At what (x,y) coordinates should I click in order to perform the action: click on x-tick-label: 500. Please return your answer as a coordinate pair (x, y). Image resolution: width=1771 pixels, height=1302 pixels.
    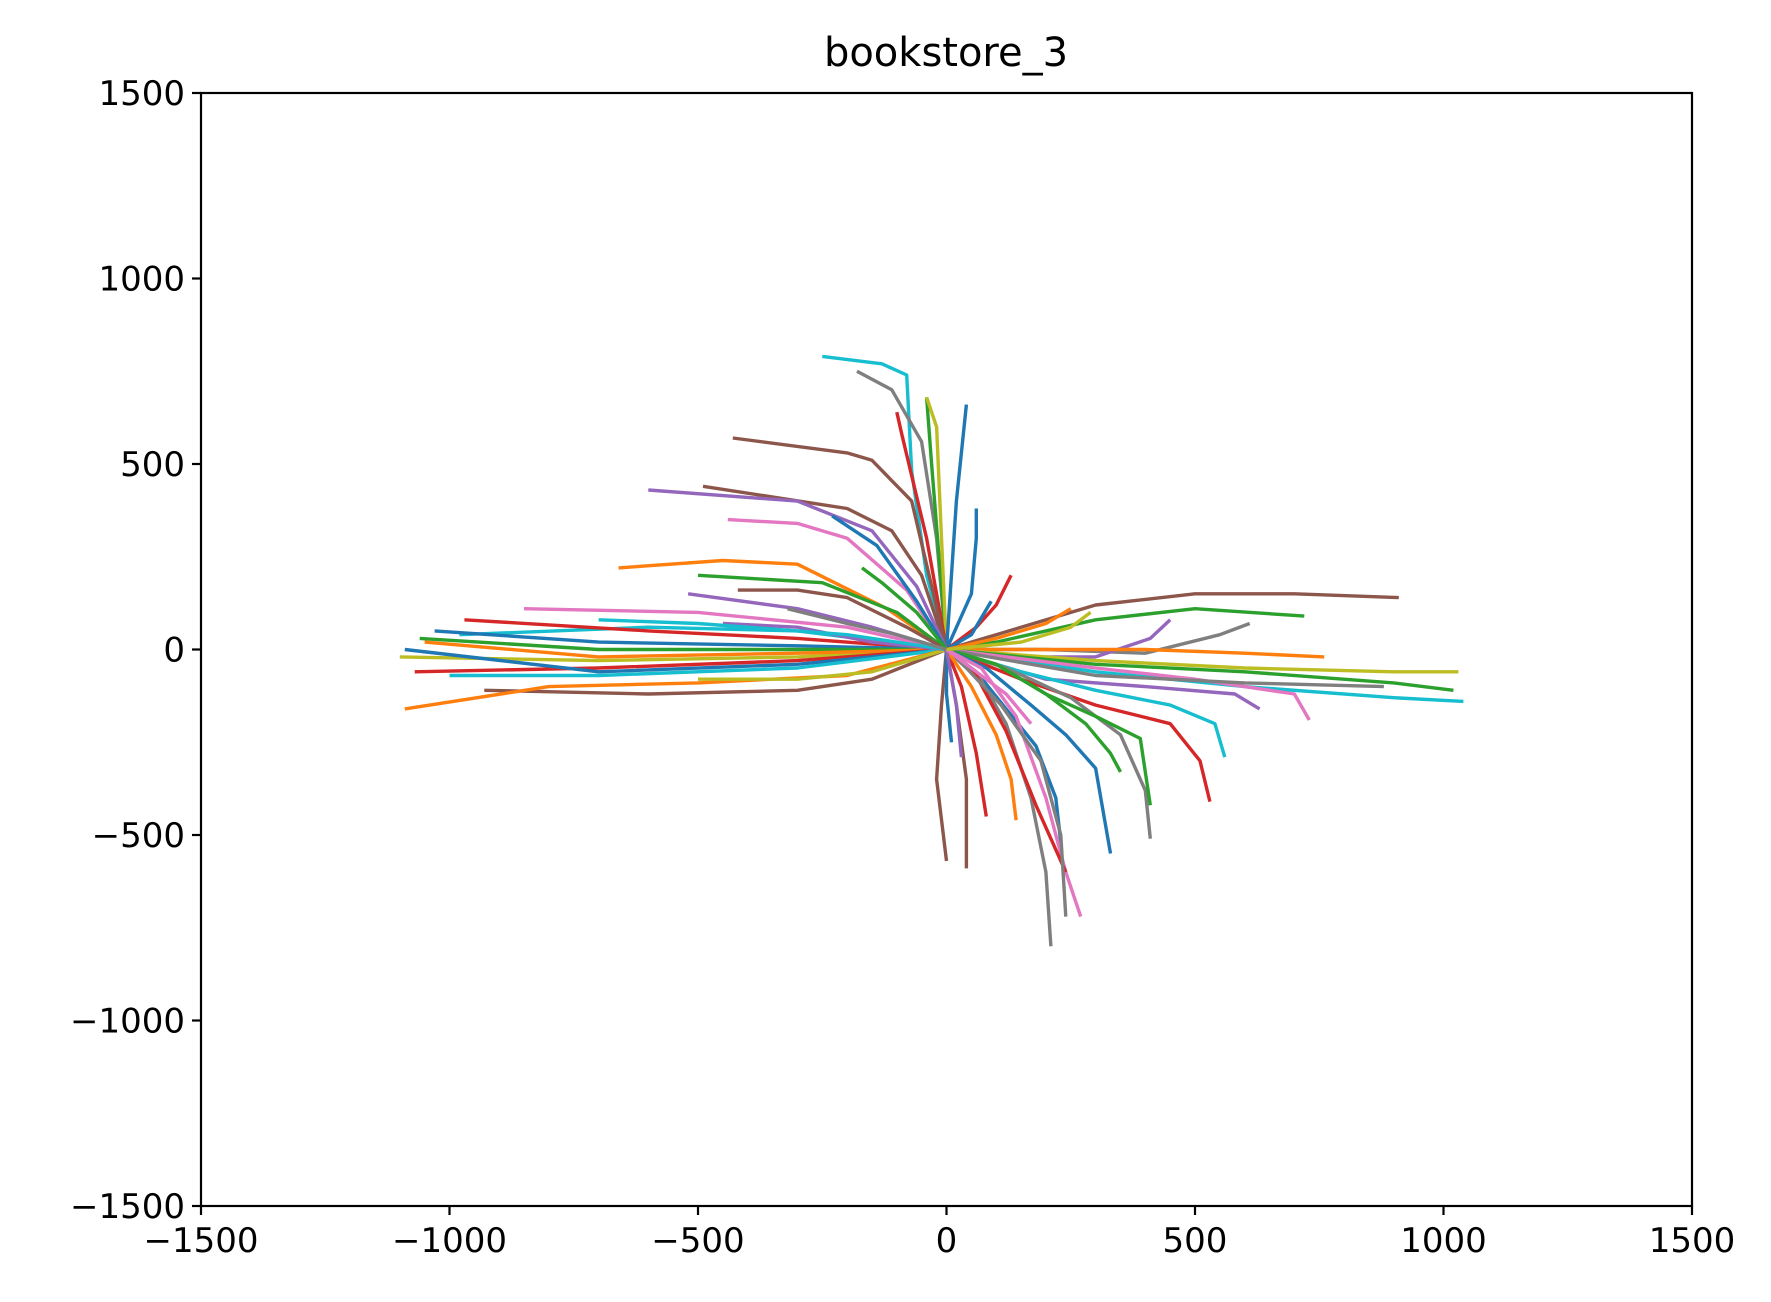
    Looking at the image, I should click on (1195, 1241).